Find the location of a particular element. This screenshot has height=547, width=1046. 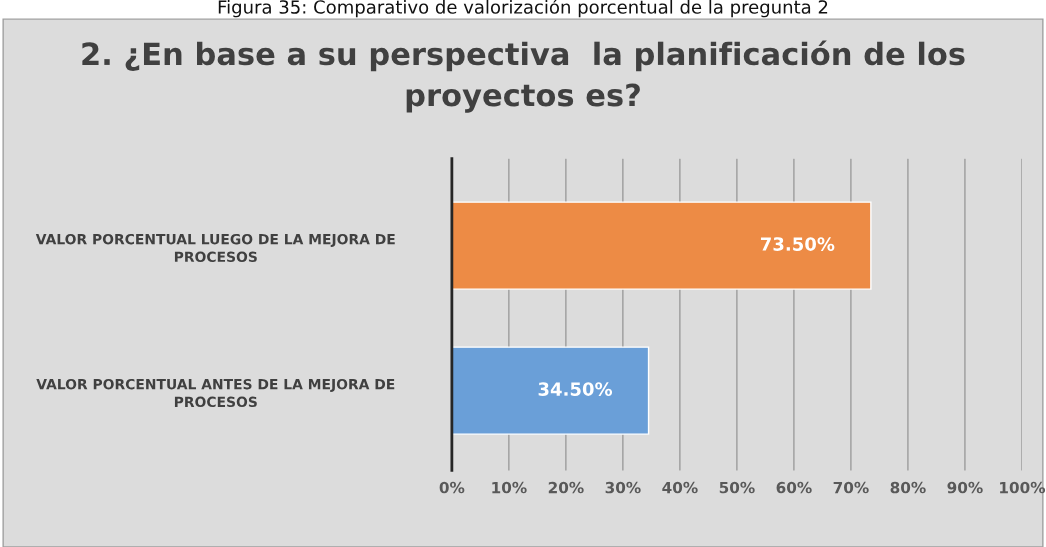

x-tick-label: 60% is located at coordinates (794, 487).